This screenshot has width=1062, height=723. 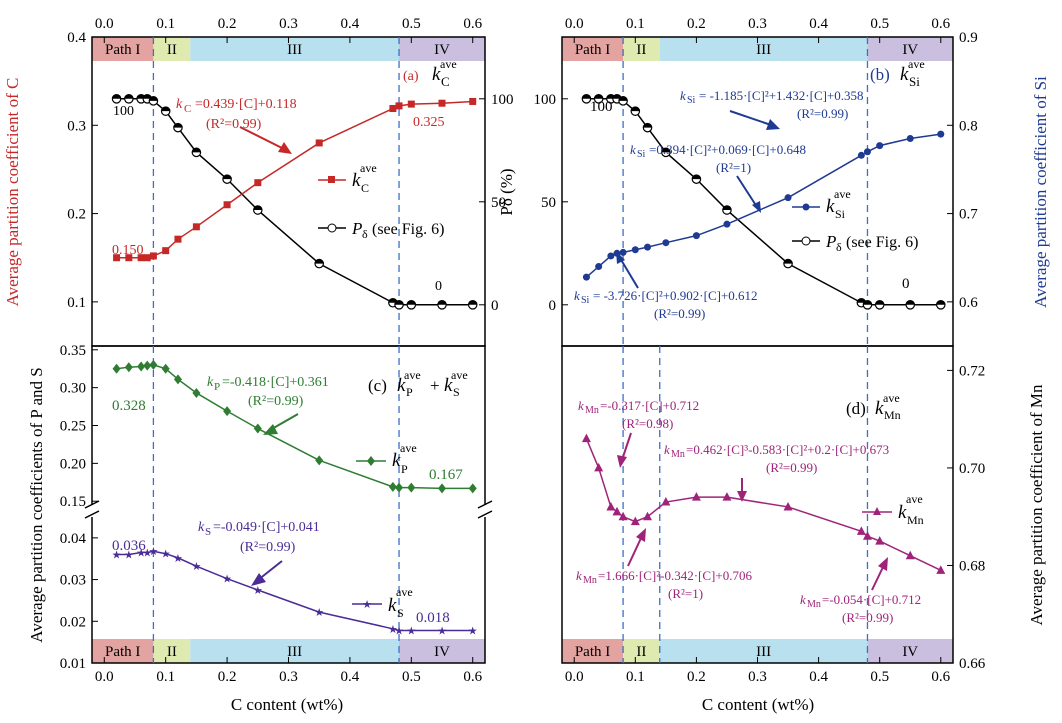 What do you see at coordinates (806, 241) in the screenshot?
I see `panel-b-legend-p-marker` at bounding box center [806, 241].